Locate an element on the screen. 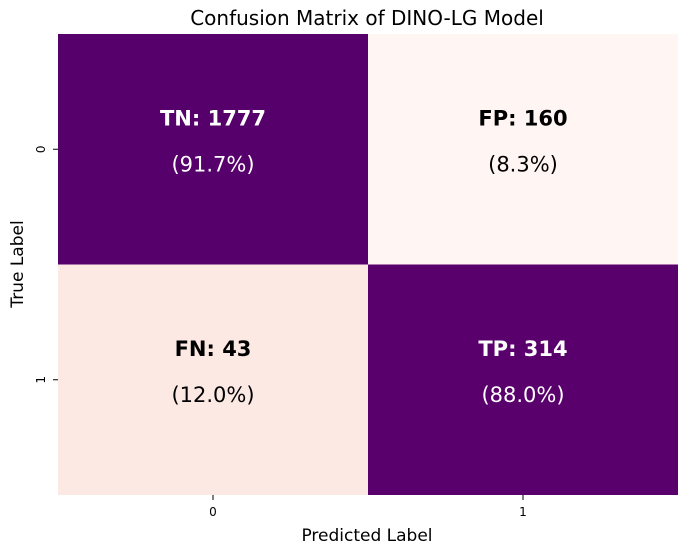 This screenshot has height=554, width=688. cell-percent-label: (88.0%) is located at coordinates (522, 395).